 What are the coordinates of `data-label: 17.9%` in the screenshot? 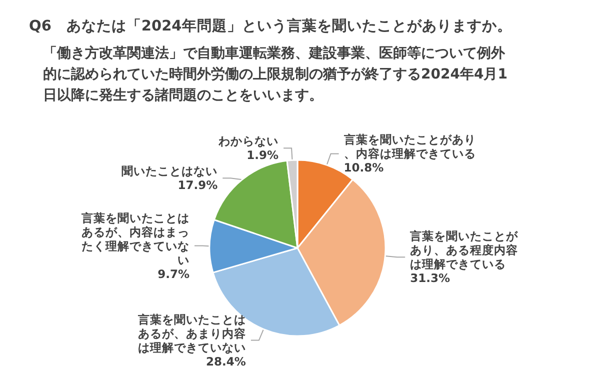 It's located at (198, 185).